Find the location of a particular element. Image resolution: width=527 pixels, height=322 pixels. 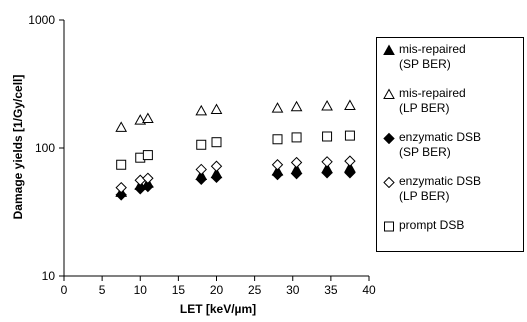

y-tick-label: 1000 is located at coordinates (41, 20).